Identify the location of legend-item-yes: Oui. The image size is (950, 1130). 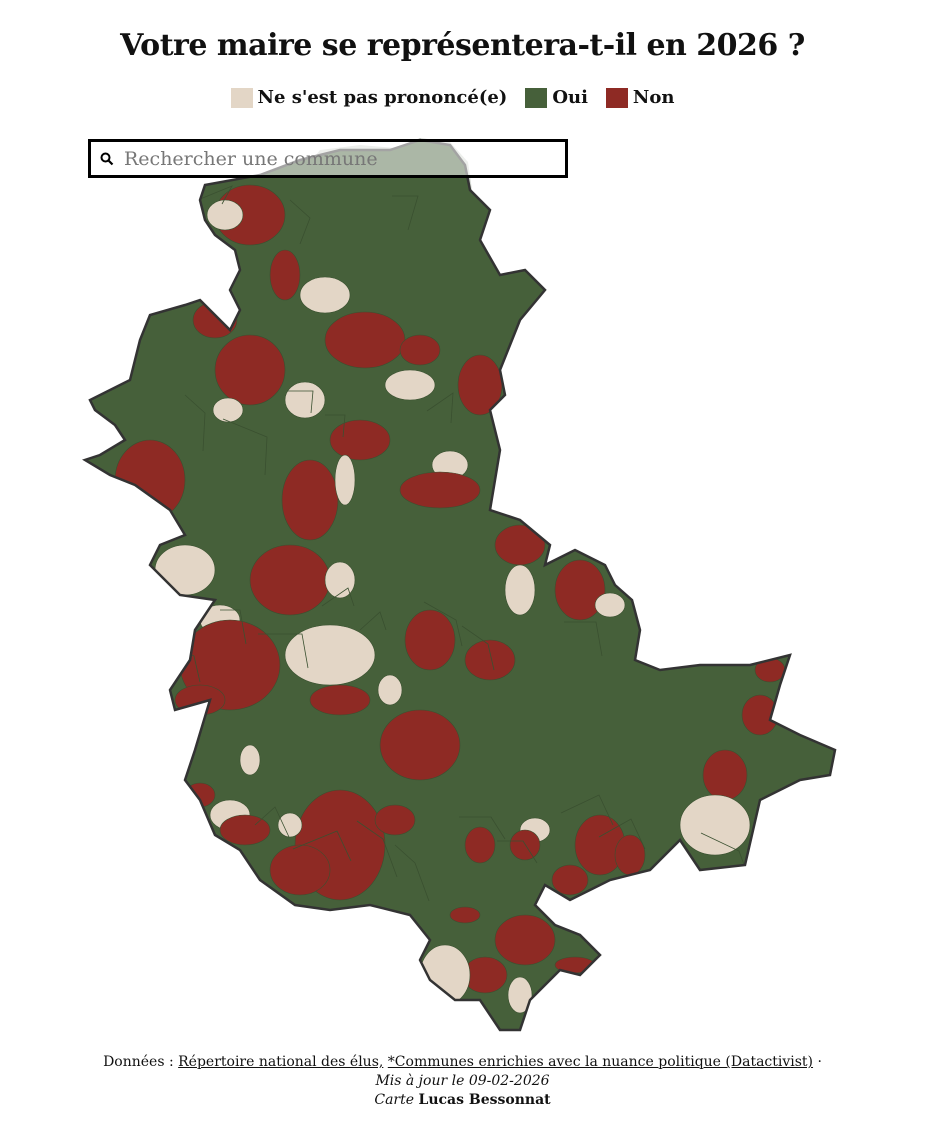
(556, 97).